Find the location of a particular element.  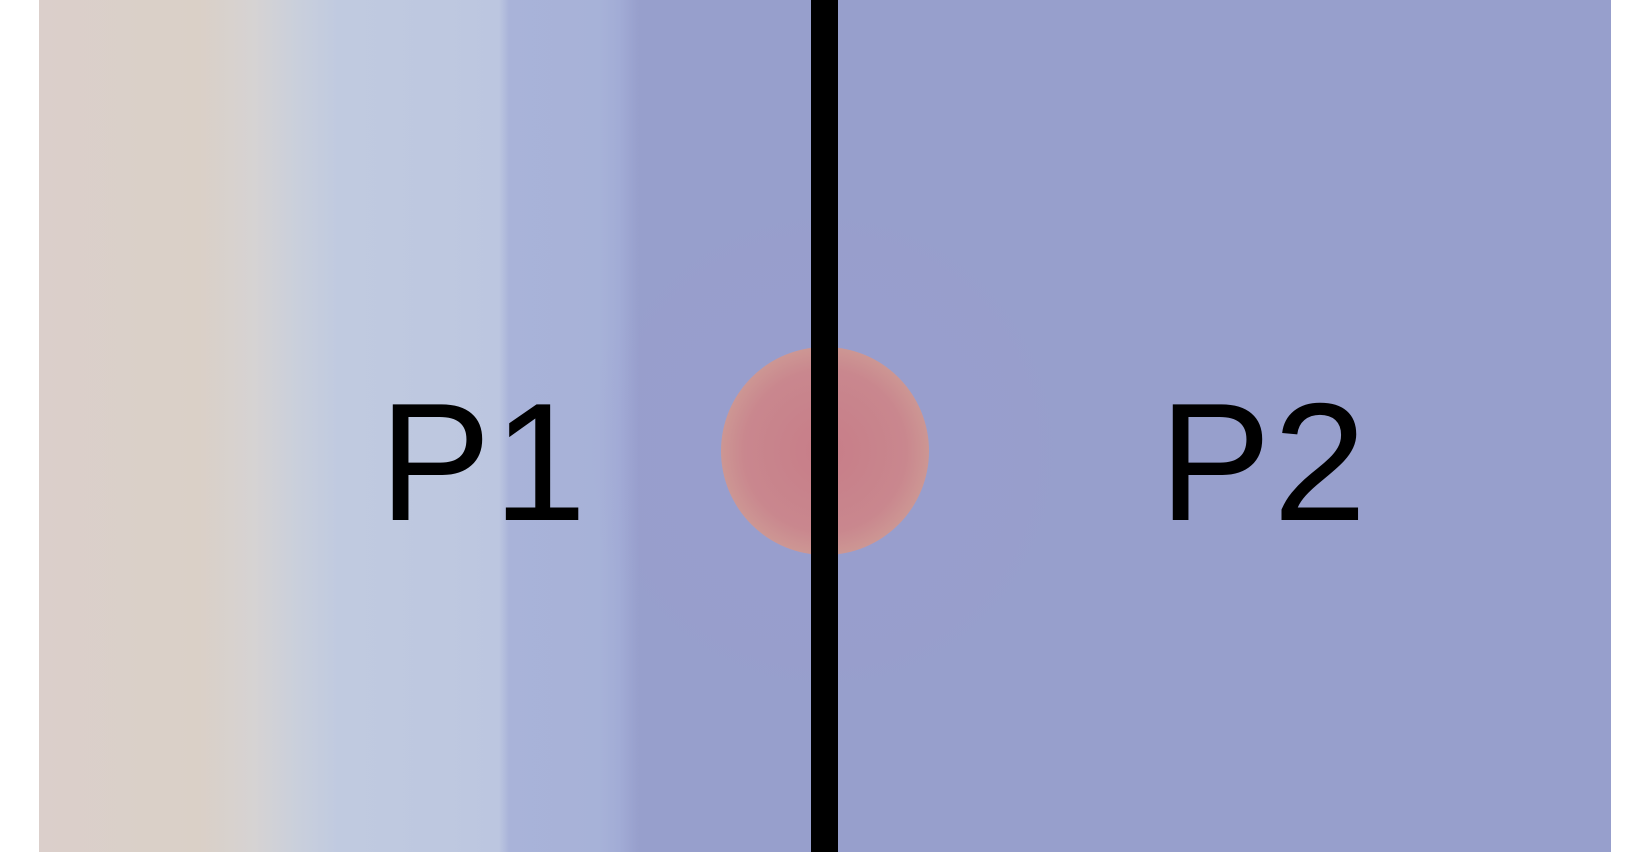

interface-divider is located at coordinates (824, 426).